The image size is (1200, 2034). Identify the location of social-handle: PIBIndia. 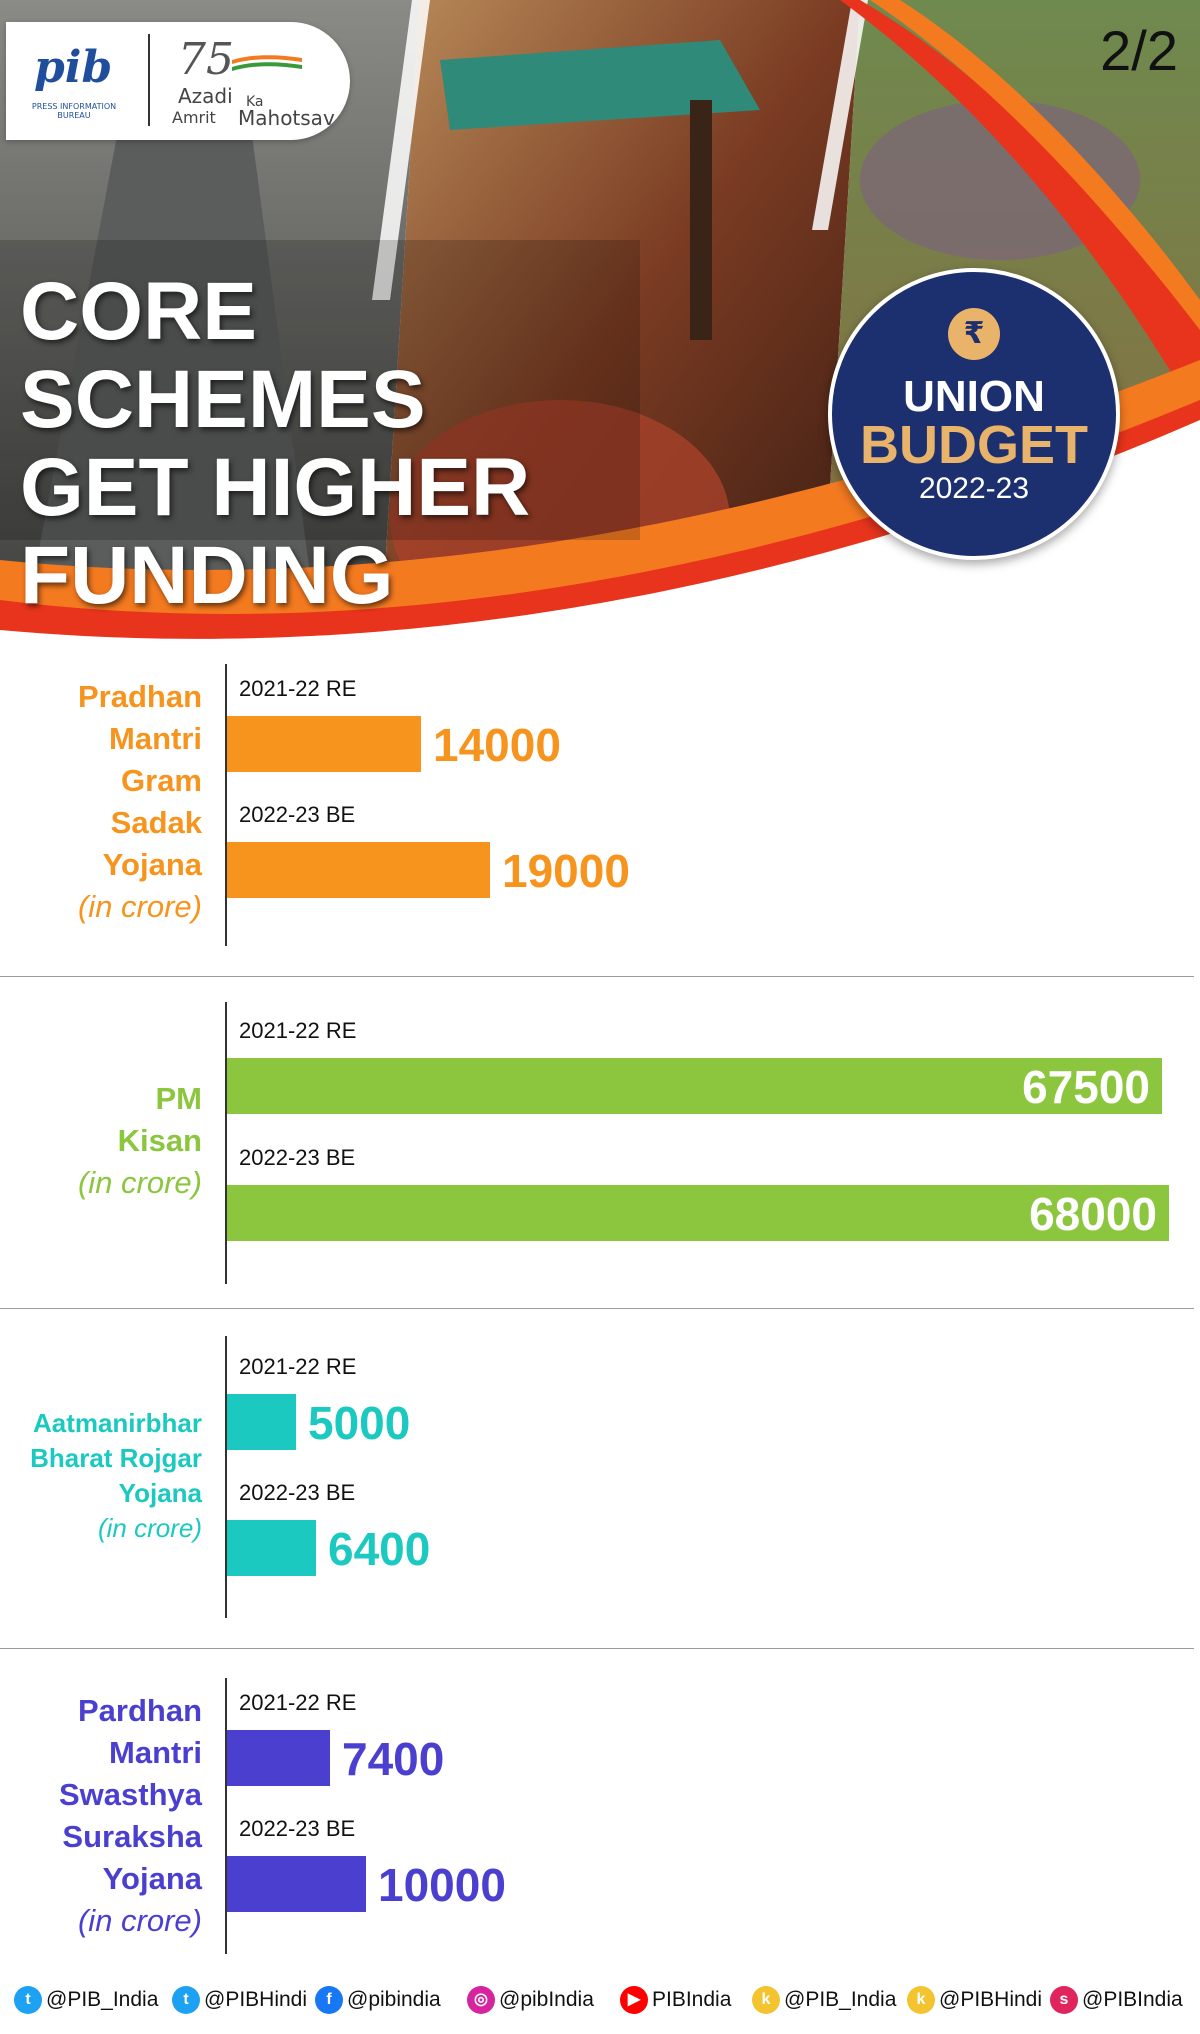
(692, 1999).